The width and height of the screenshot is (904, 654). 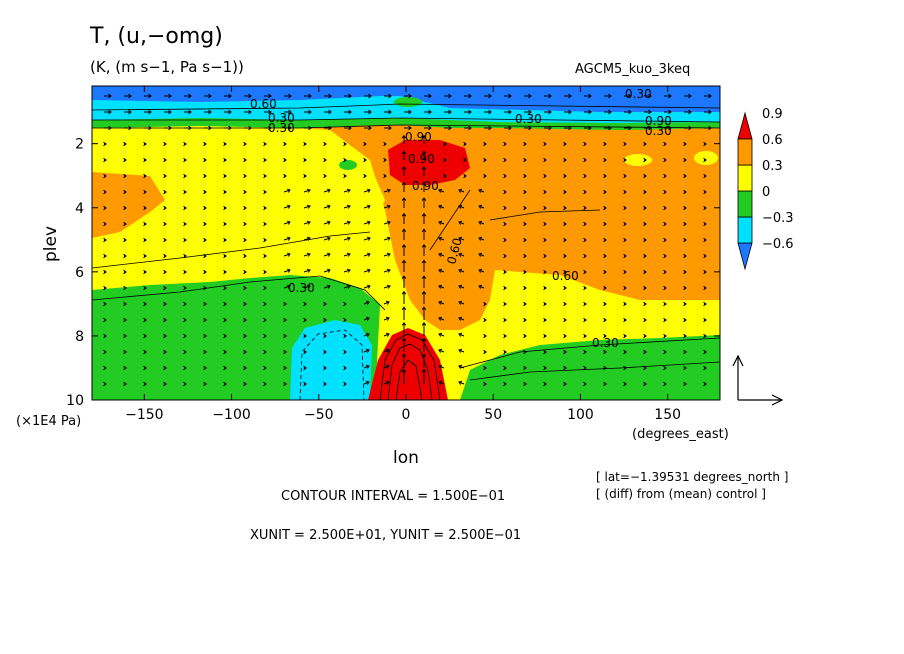 What do you see at coordinates (319, 415) in the screenshot?
I see `x-tick-label: −50` at bounding box center [319, 415].